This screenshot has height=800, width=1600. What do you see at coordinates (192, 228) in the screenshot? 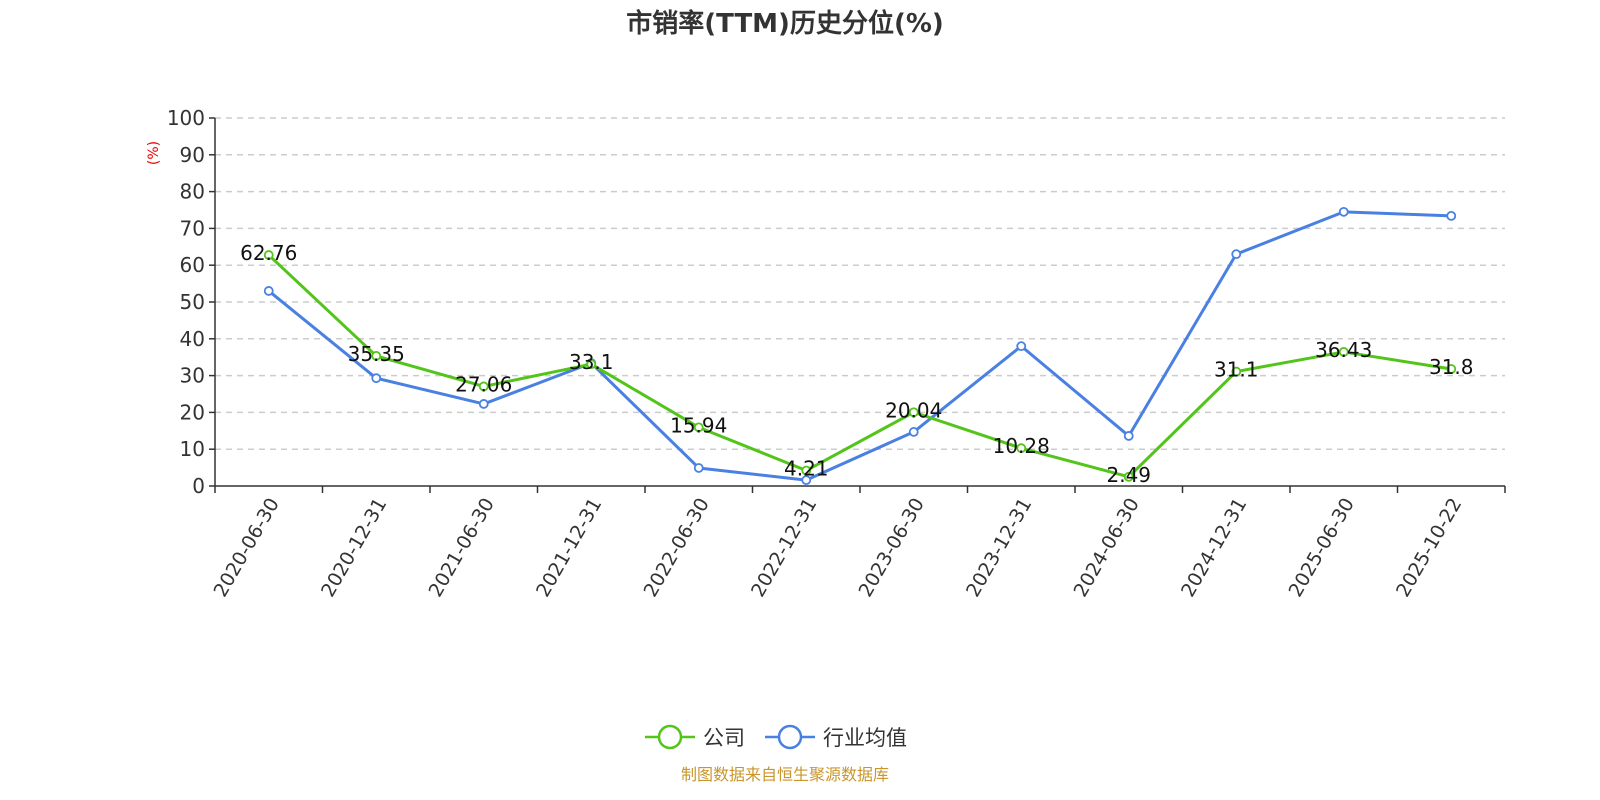
I see `y-tick-label: 70` at bounding box center [192, 228].